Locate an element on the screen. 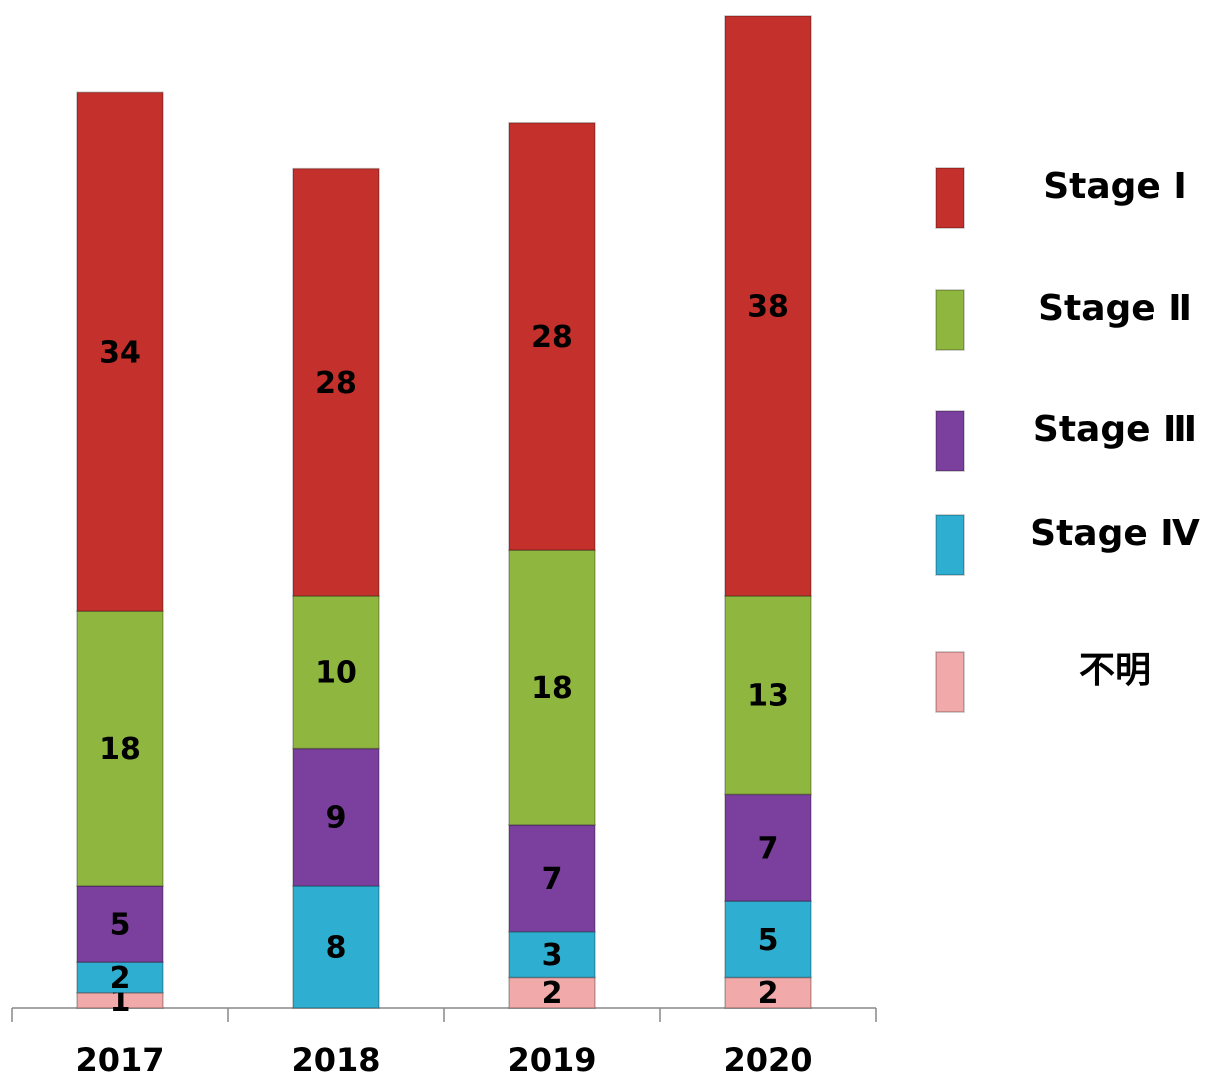  data-label: 9 is located at coordinates (336, 818).